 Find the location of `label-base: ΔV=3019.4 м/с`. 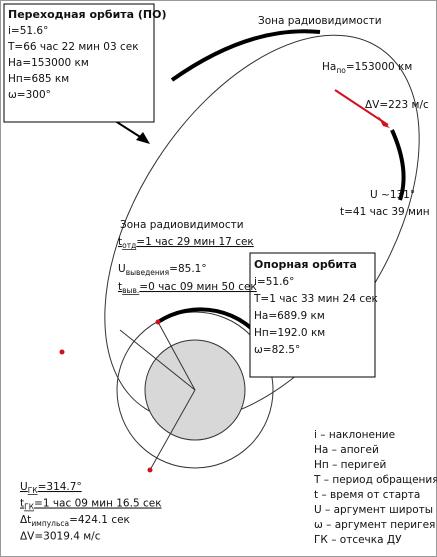

label-base: ΔV=3019.4 м/с is located at coordinates (60, 537).